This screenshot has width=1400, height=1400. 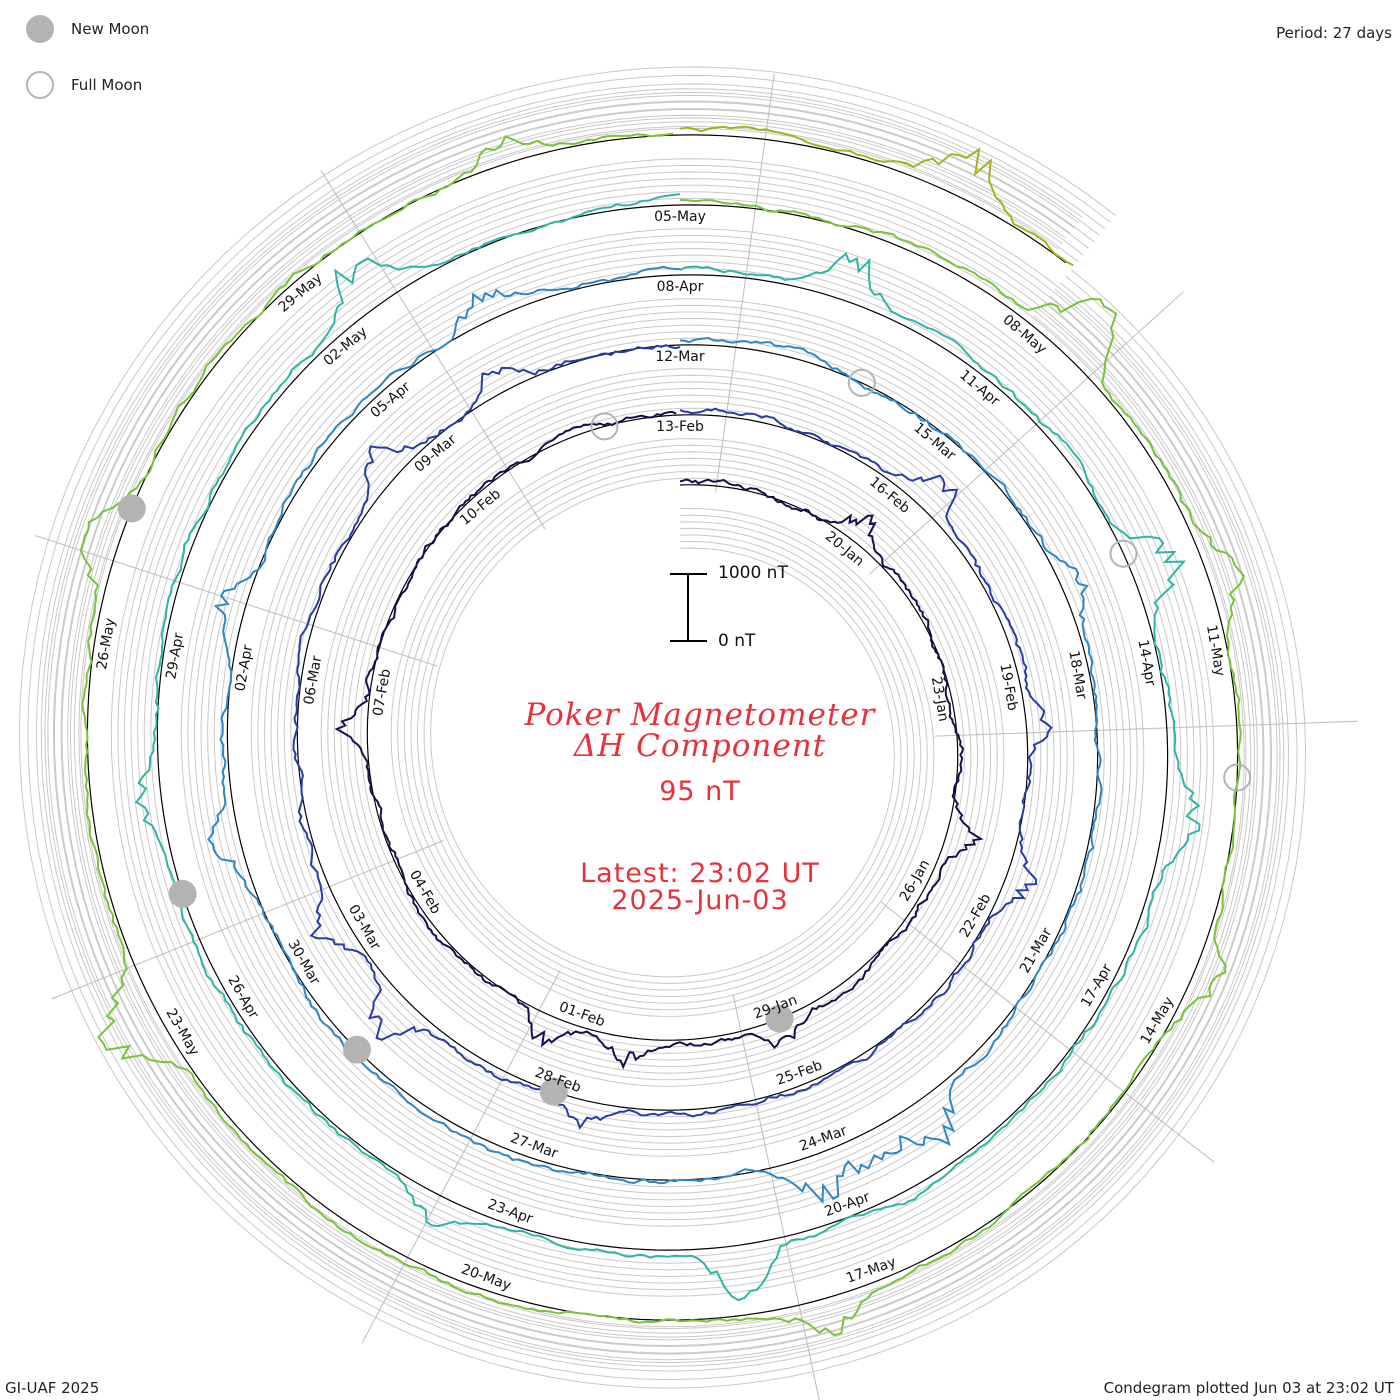 What do you see at coordinates (700, 715) in the screenshot?
I see `chart-title: Poker Magnetometer` at bounding box center [700, 715].